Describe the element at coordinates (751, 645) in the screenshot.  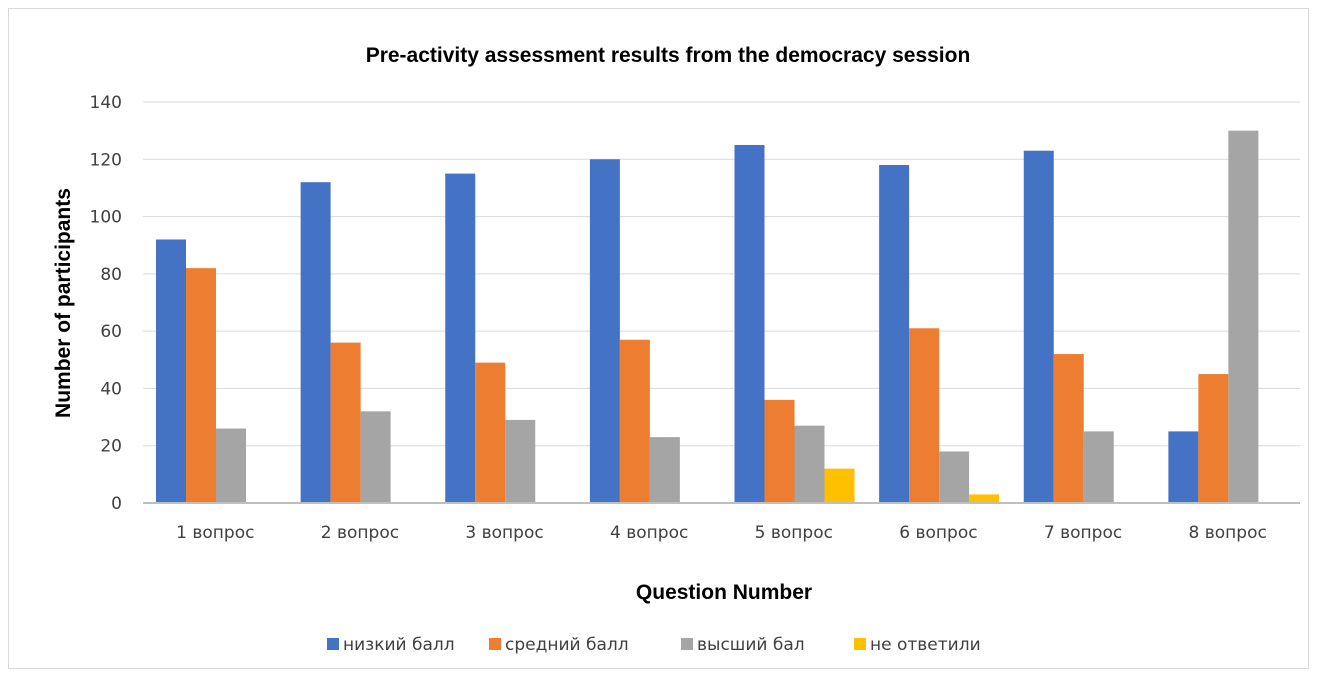
I see `legend-label: высший бал` at that location.